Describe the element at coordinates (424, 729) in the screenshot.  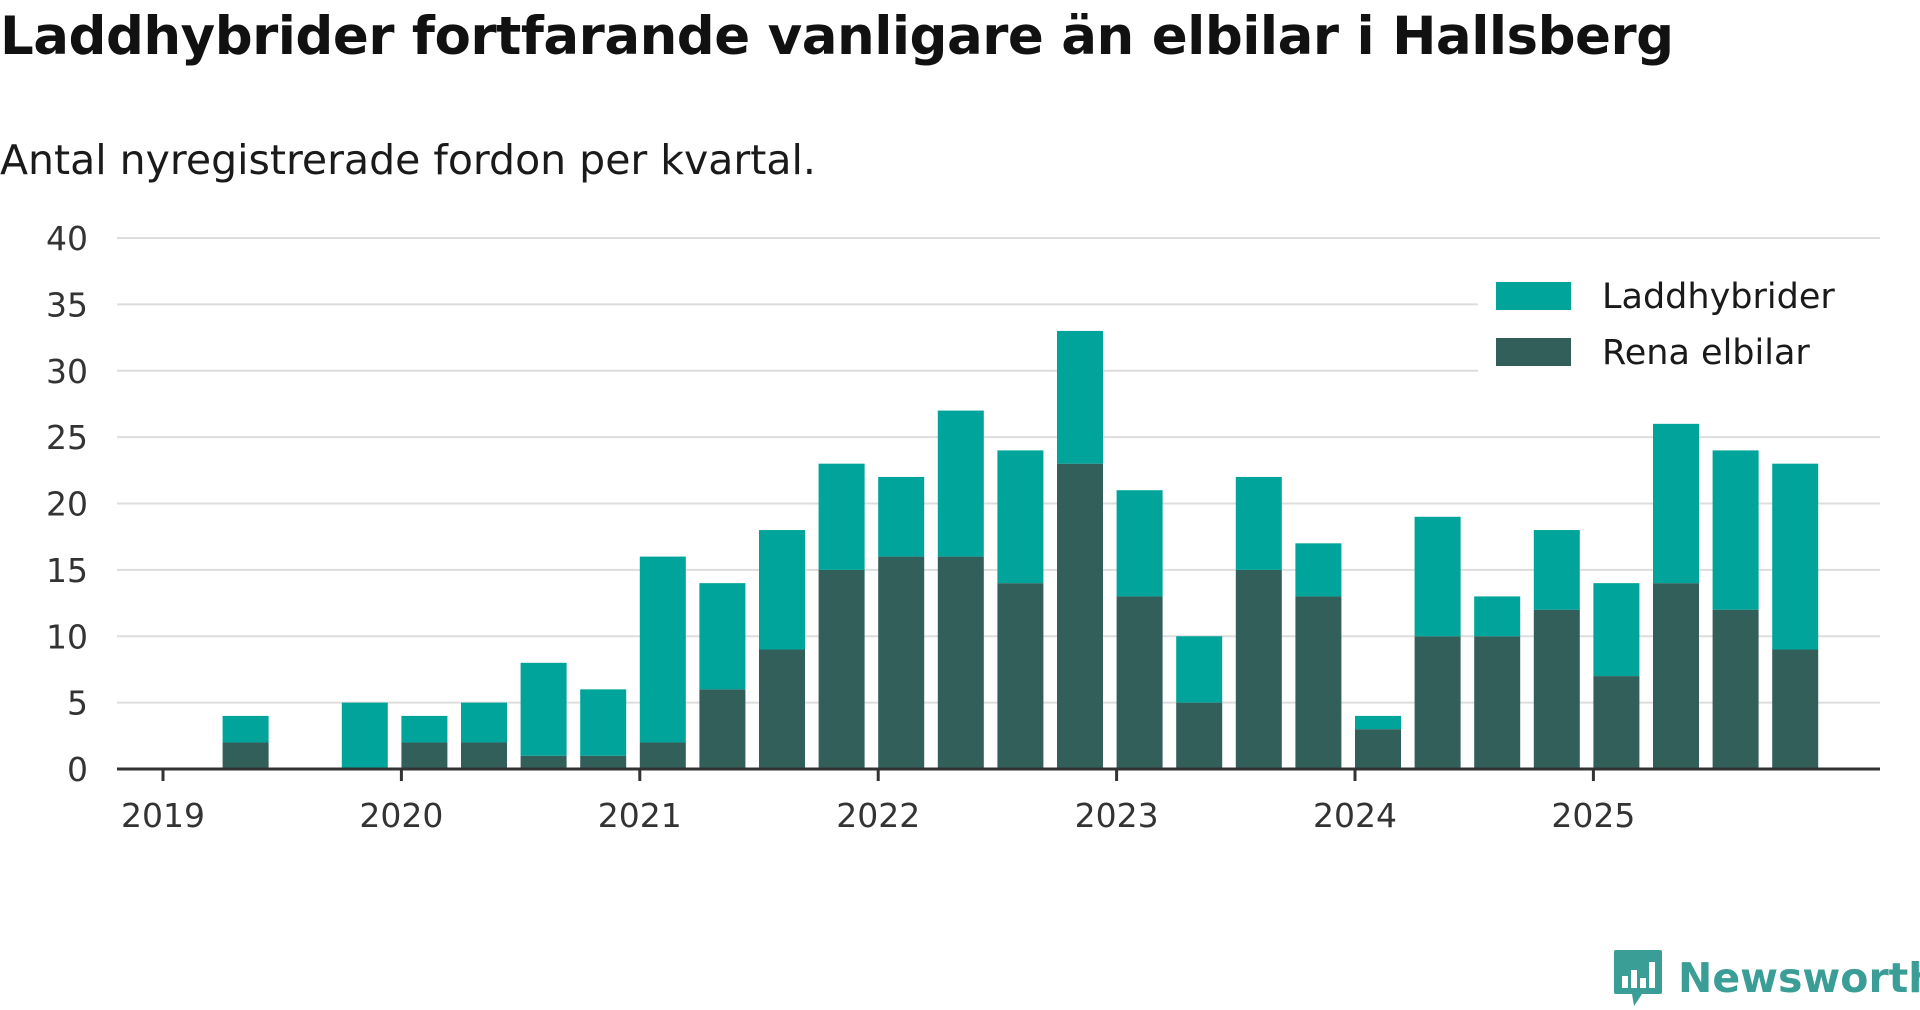
I see `bar-laddhybrider-2020-Q1` at that location.